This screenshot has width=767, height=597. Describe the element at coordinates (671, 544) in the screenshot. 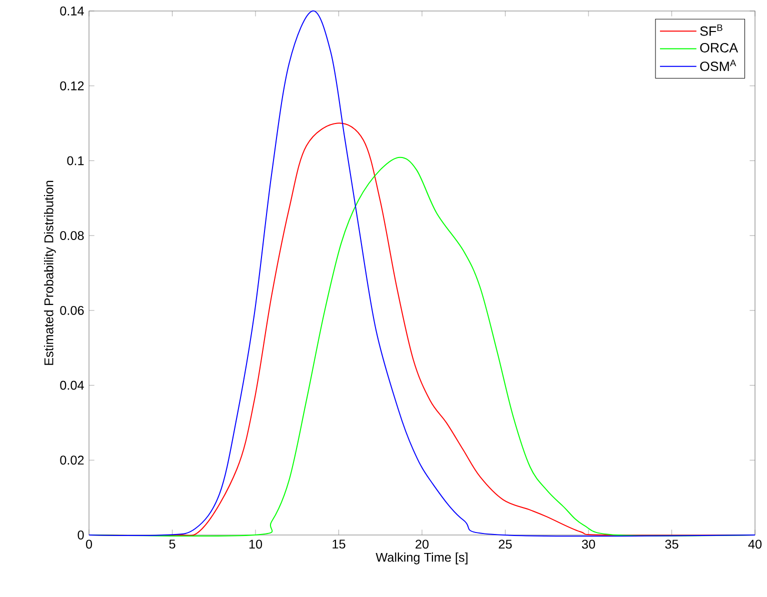

I see `x-tick-label: 35` at that location.